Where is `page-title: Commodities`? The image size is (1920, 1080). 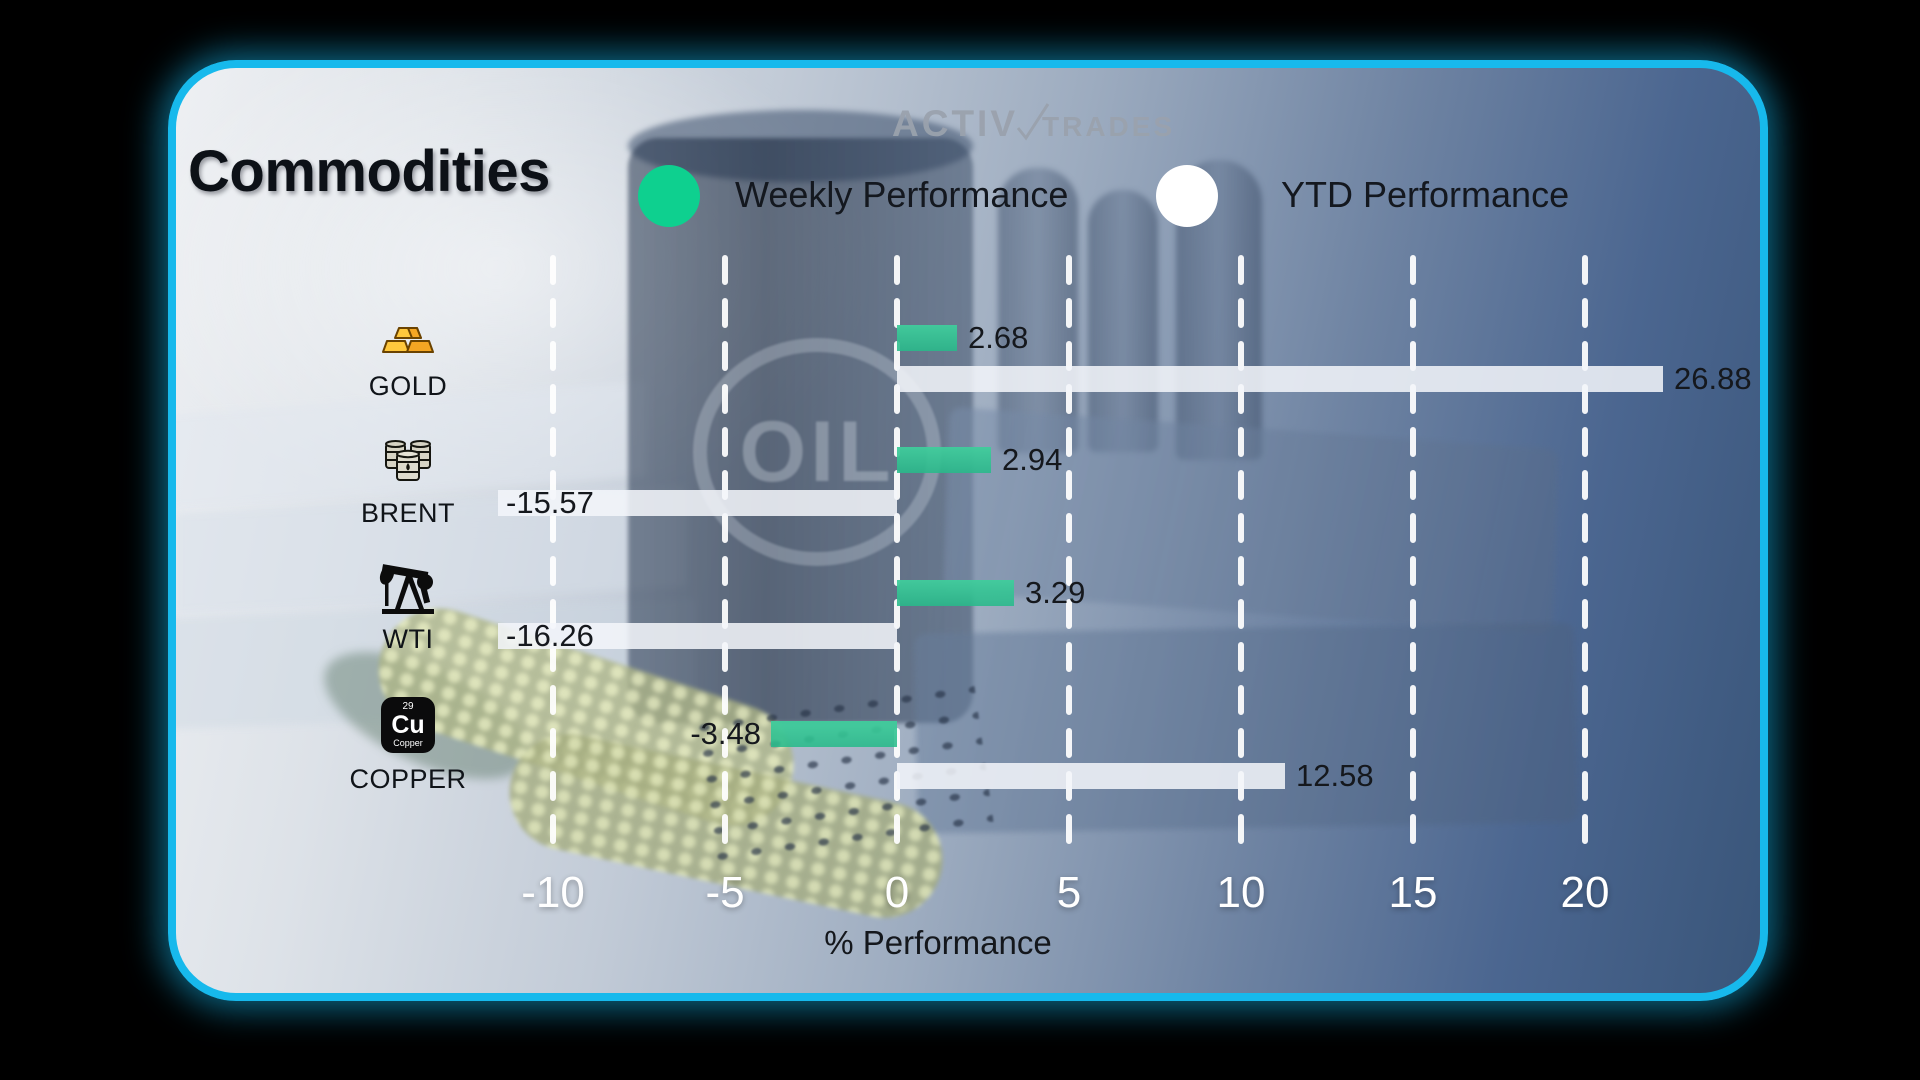 page-title: Commodities is located at coordinates (369, 171).